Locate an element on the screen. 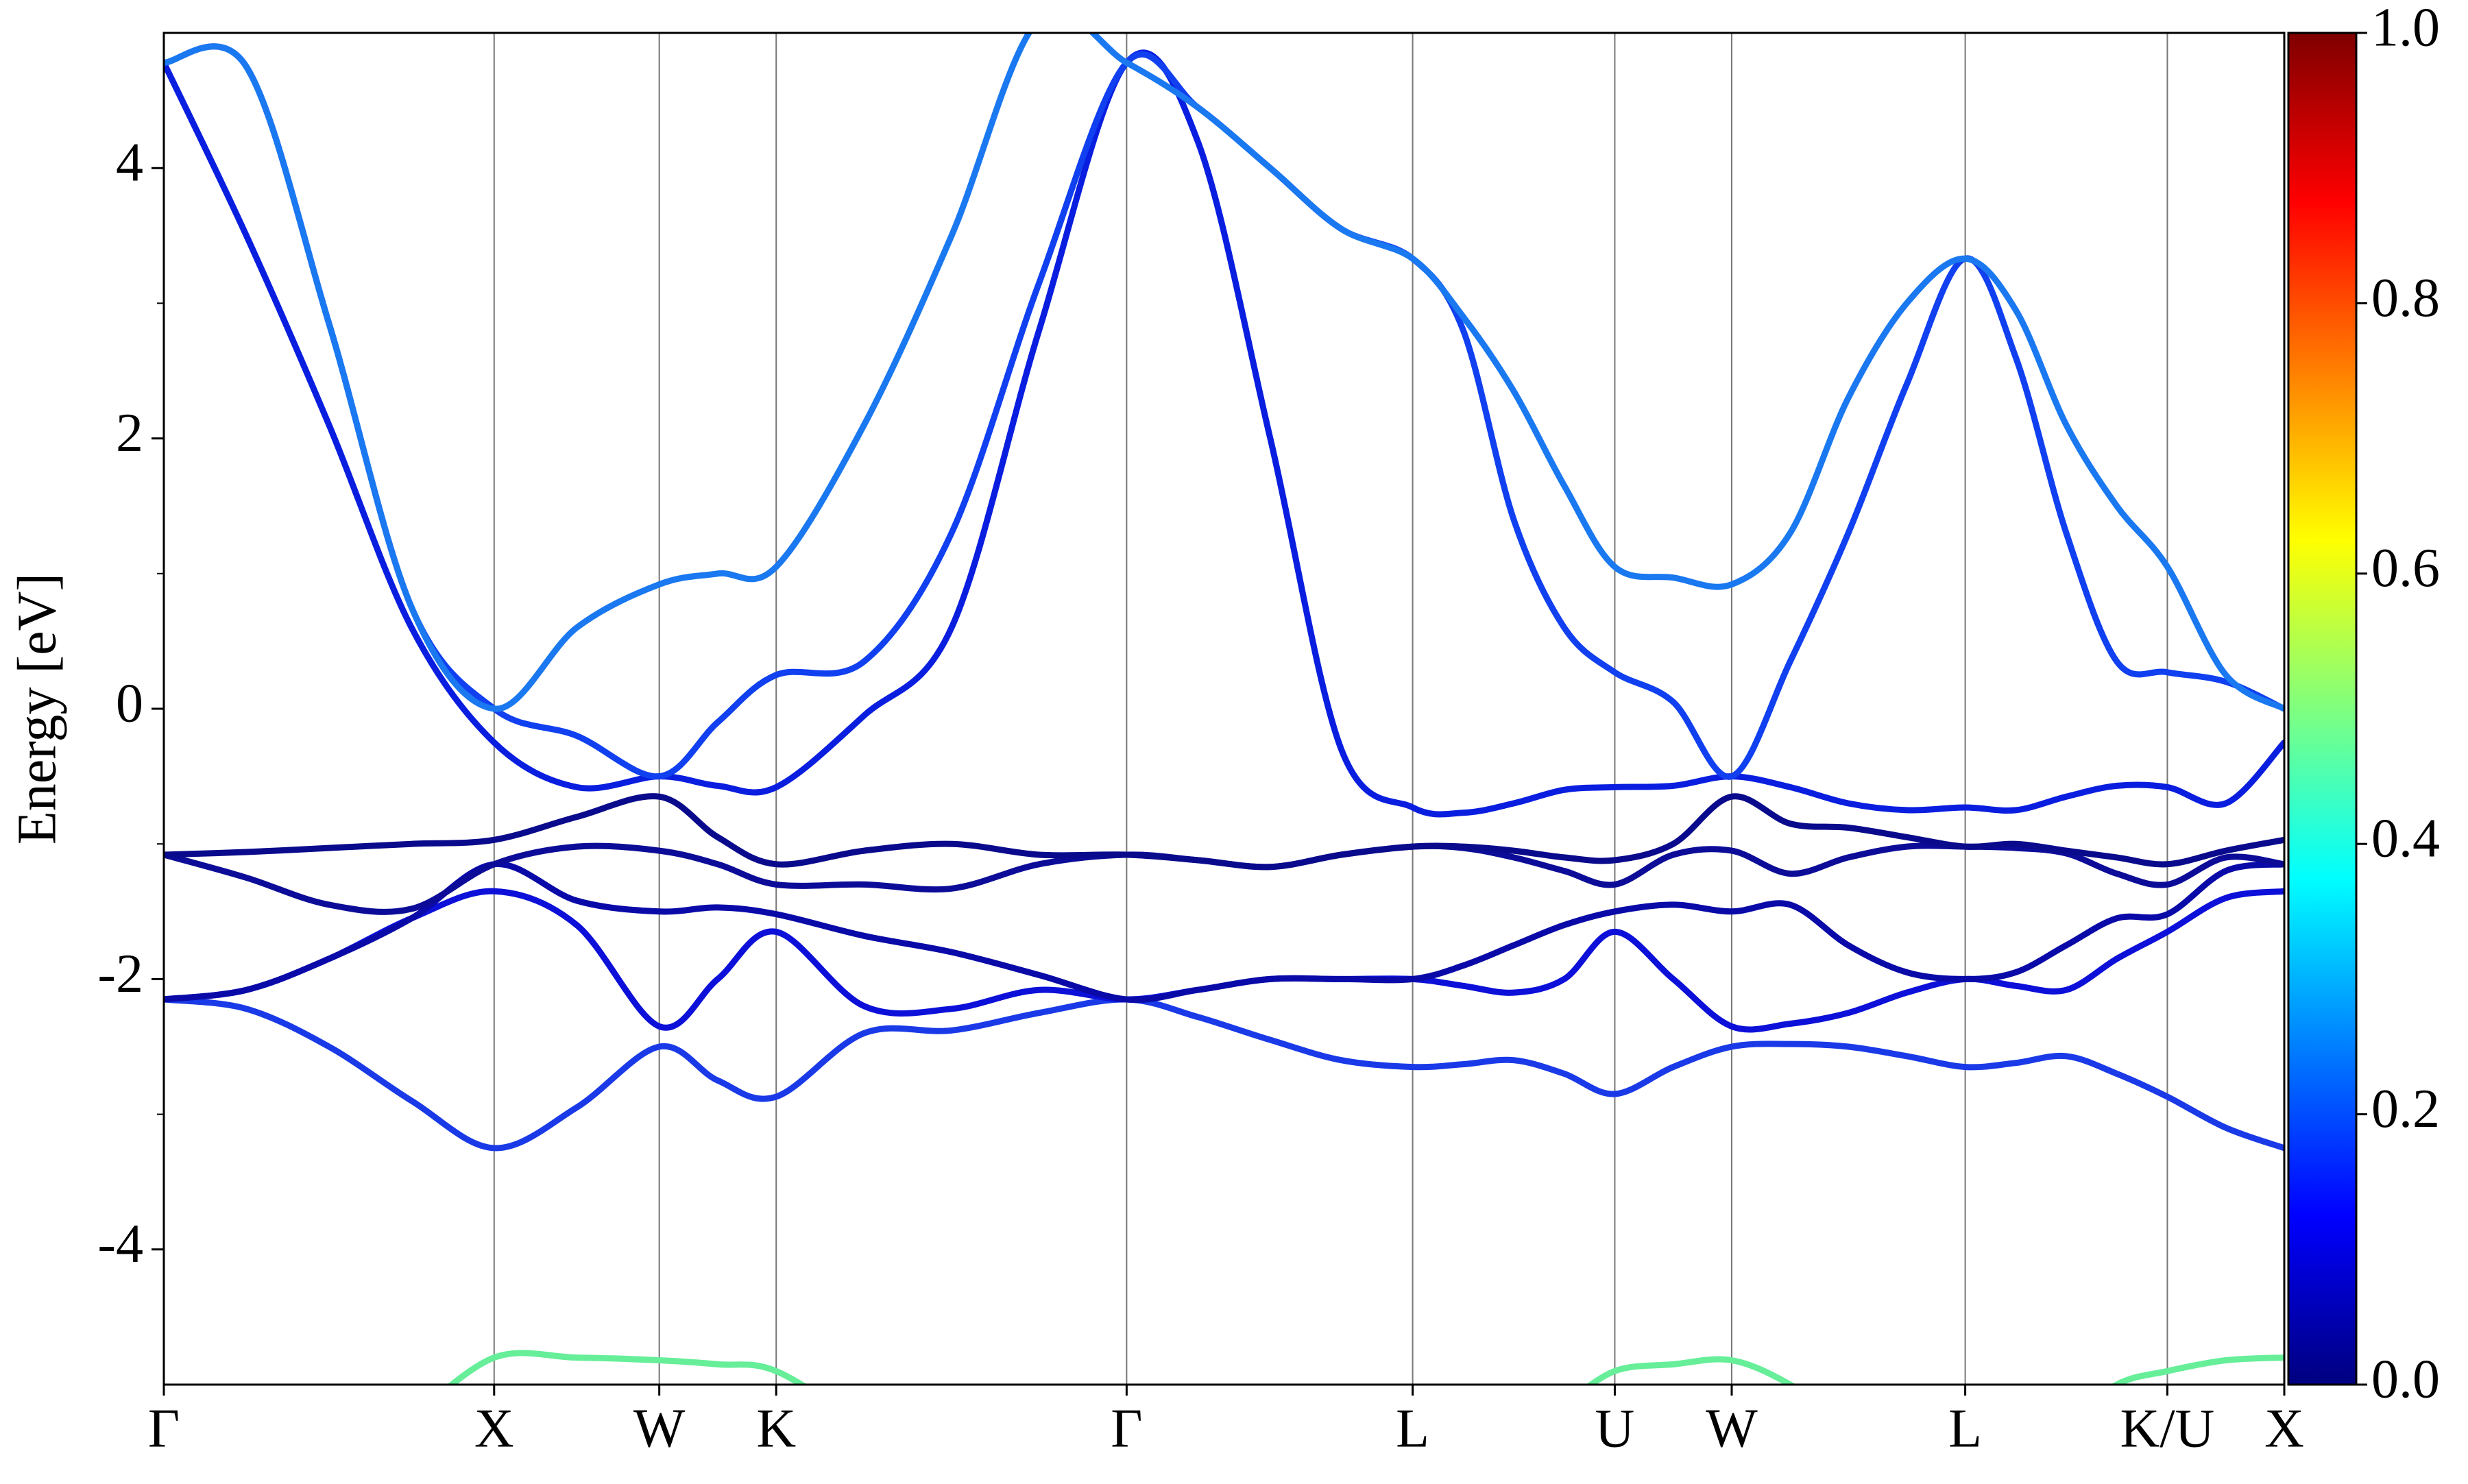 The height and width of the screenshot is (1484, 2468). colorbar is located at coordinates (2323, 709).